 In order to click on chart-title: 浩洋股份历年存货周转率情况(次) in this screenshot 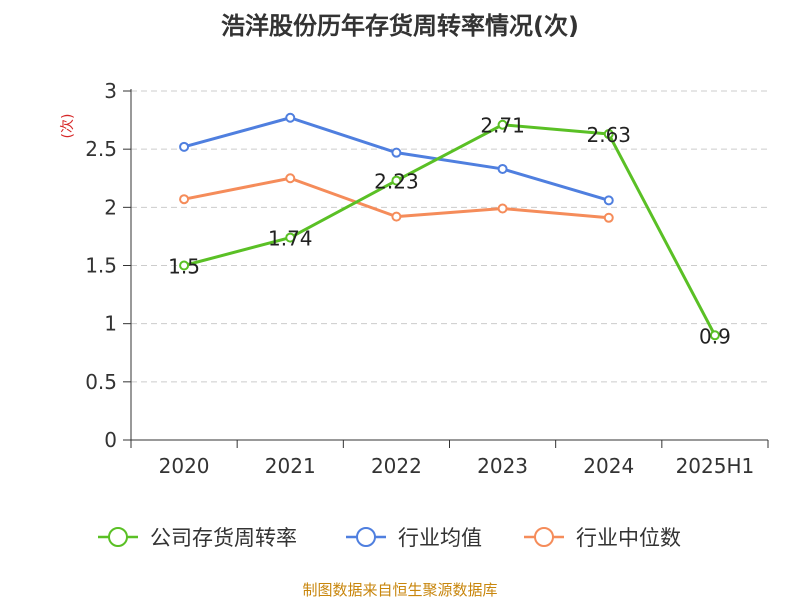, I will do `click(400, 26)`.